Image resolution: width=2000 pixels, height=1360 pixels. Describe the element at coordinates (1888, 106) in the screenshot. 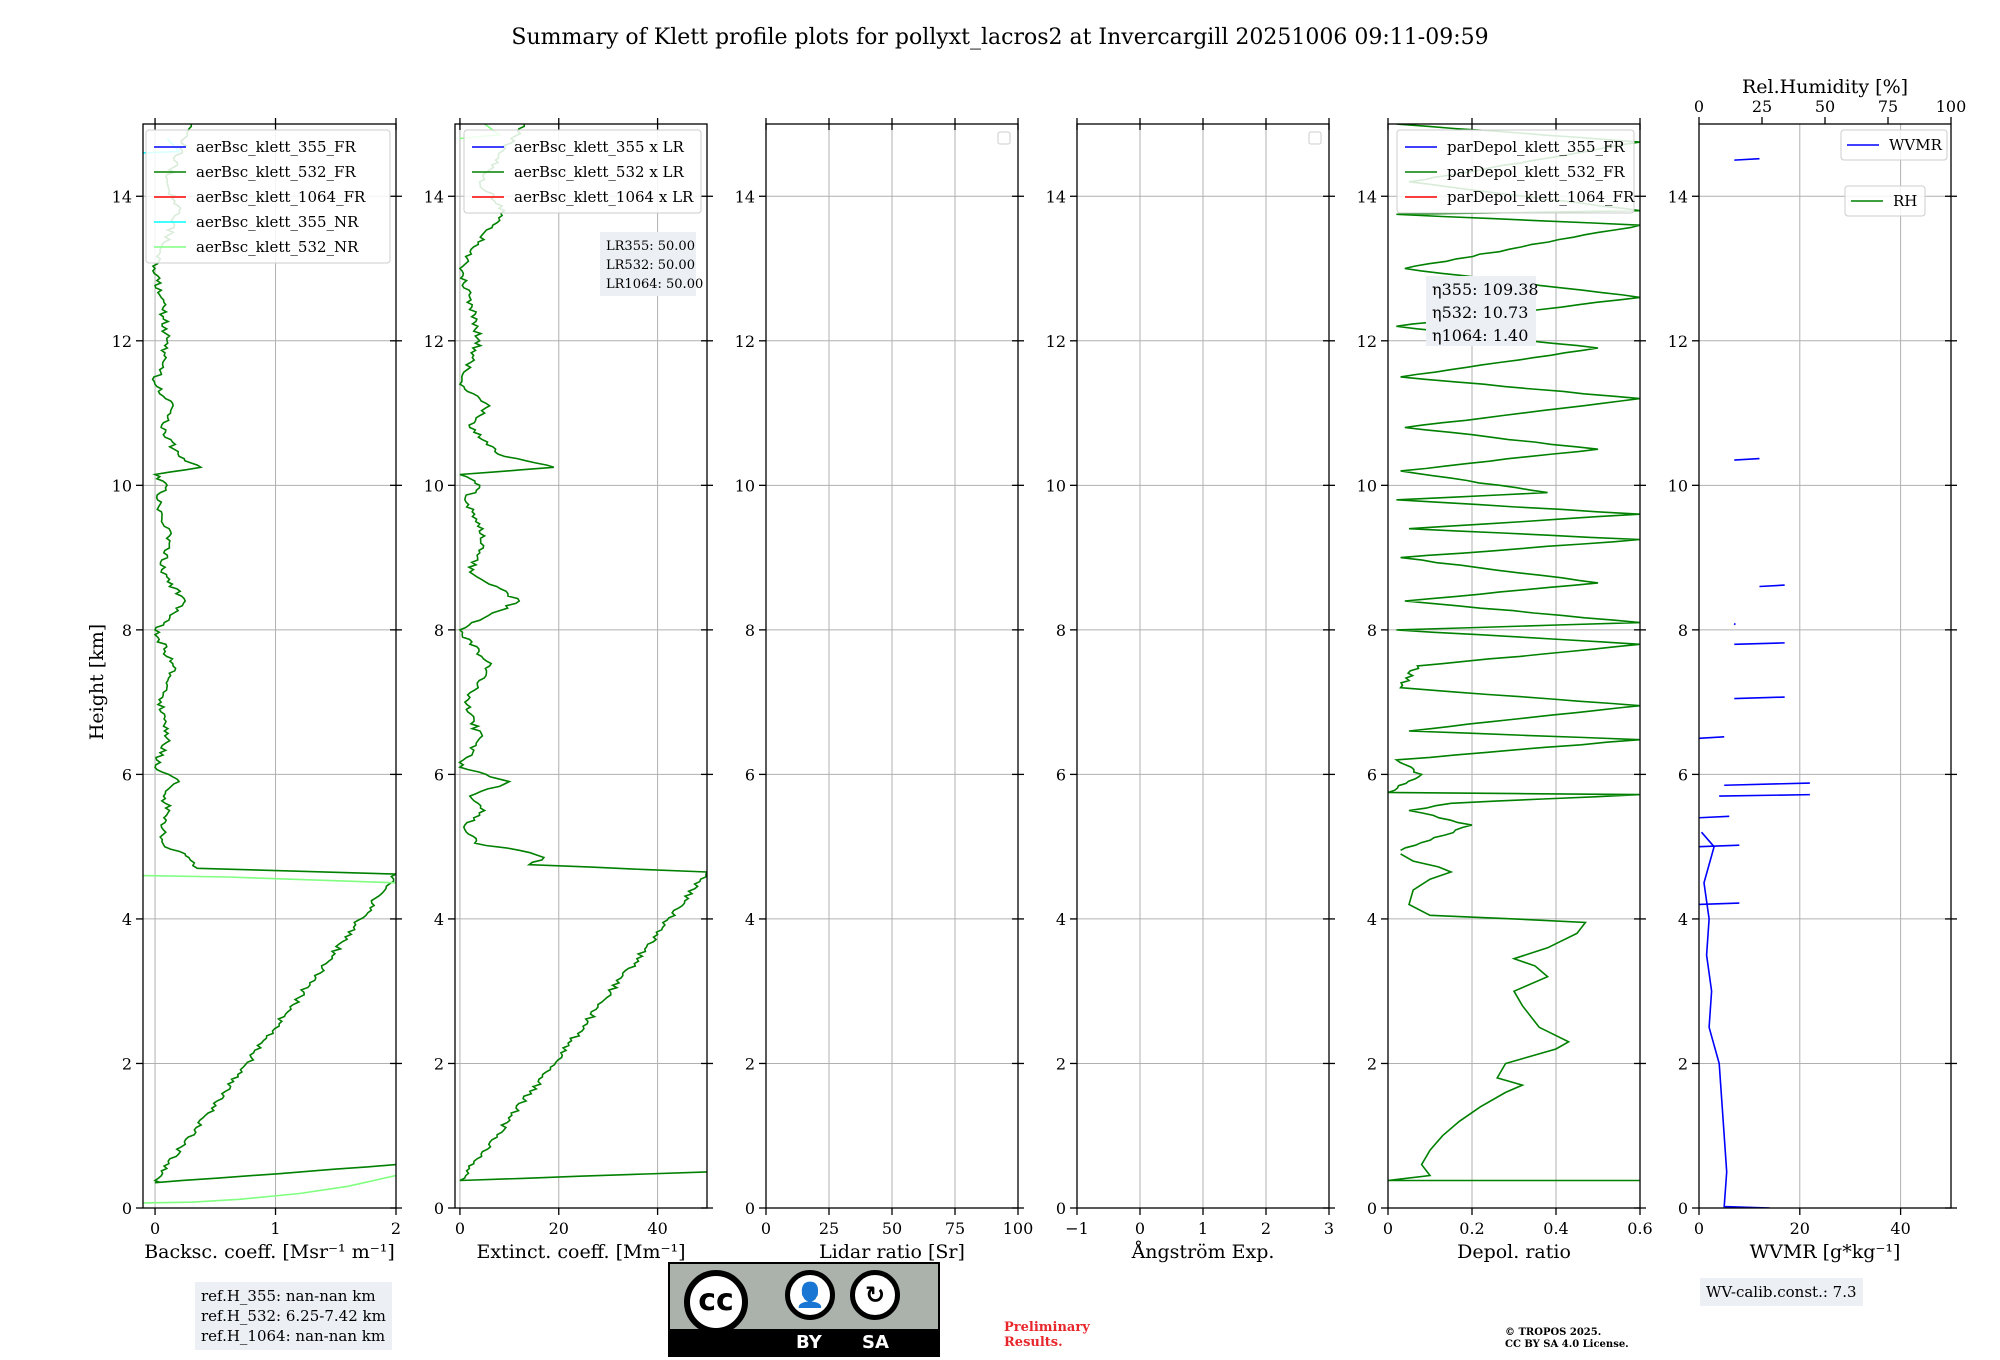

I see `top-x-tick-label: 75` at that location.